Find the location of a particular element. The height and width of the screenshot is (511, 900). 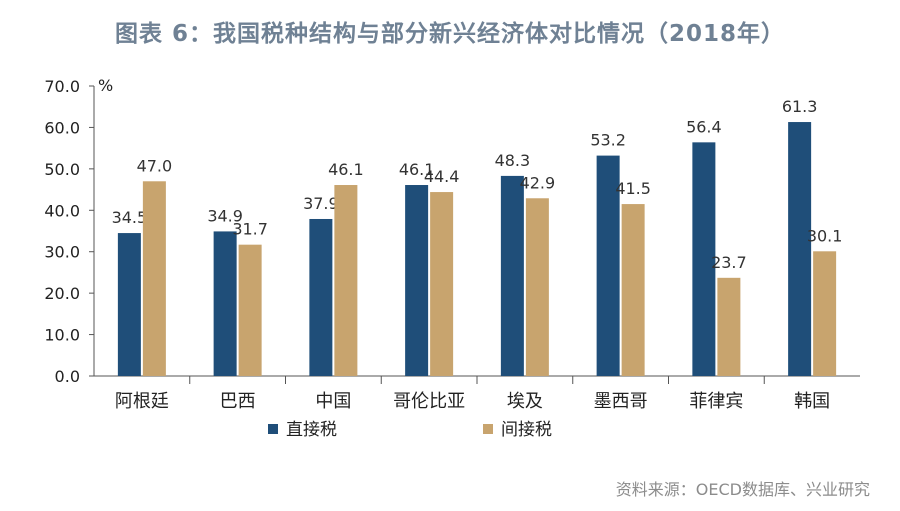

data-label: 41.5 is located at coordinates (633, 188).